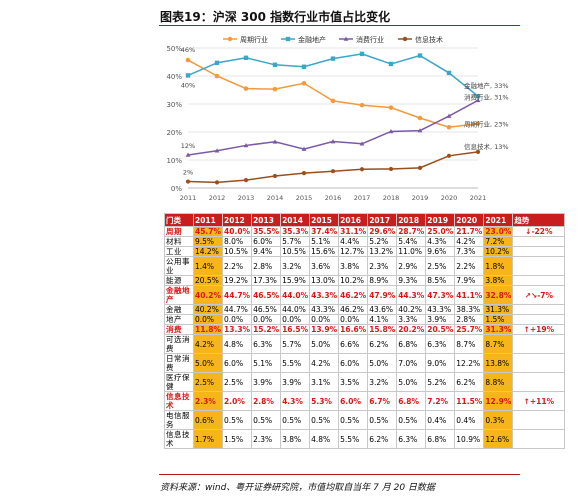 This screenshot has height=500, width=579. Describe the element at coordinates (237, 295) in the screenshot. I see `value-cell: 44.7%` at that location.